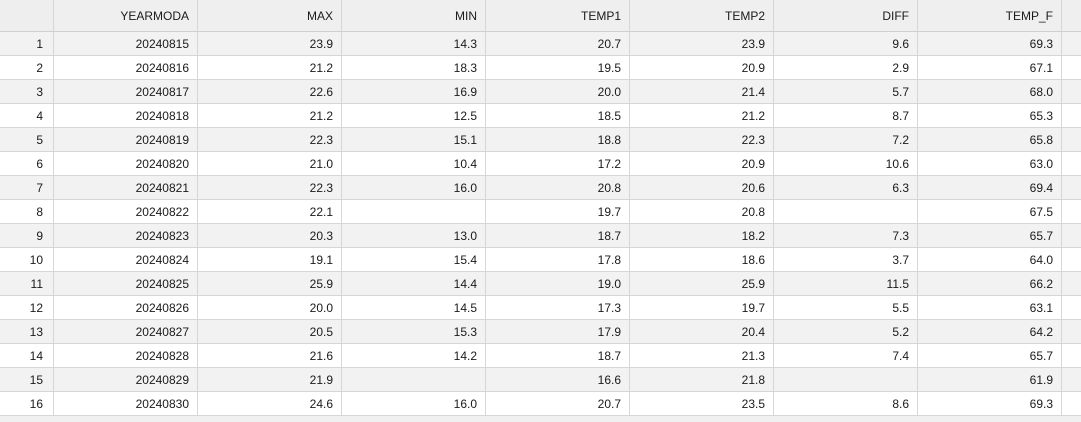 The width and height of the screenshot is (1081, 422). Describe the element at coordinates (27, 236) in the screenshot. I see `row-header: 9` at that location.